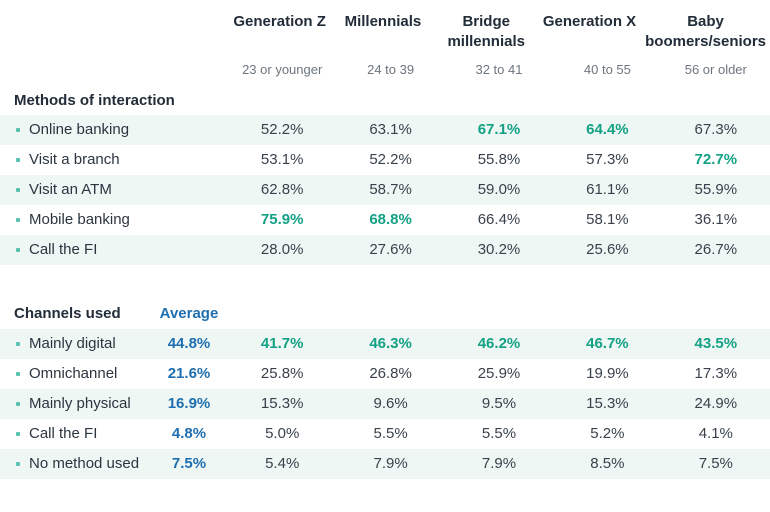 The image size is (770, 512). I want to click on column-age-range: 23 or younger, so click(282, 69).